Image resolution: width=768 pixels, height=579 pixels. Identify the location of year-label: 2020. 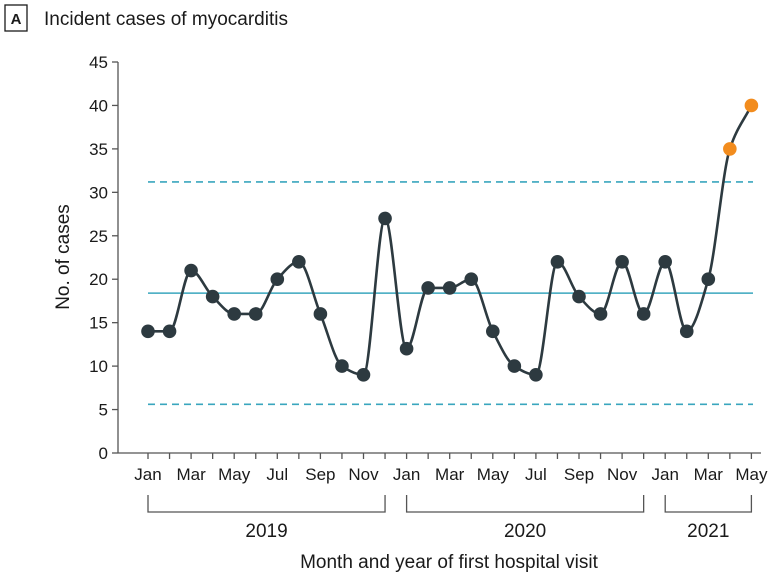
(525, 531).